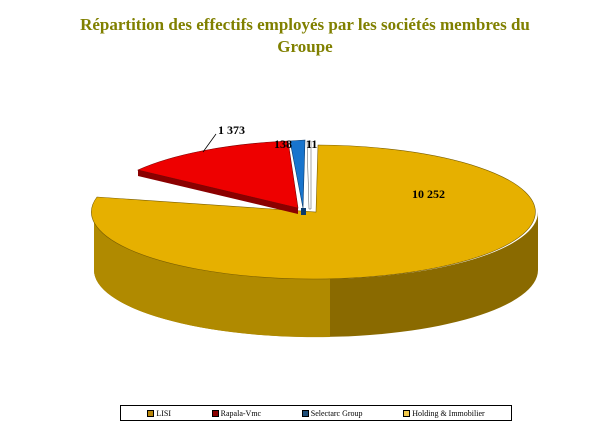 The height and width of the screenshot is (433, 610). What do you see at coordinates (407, 413) in the screenshot?
I see `legend-swatch-holding` at bounding box center [407, 413].